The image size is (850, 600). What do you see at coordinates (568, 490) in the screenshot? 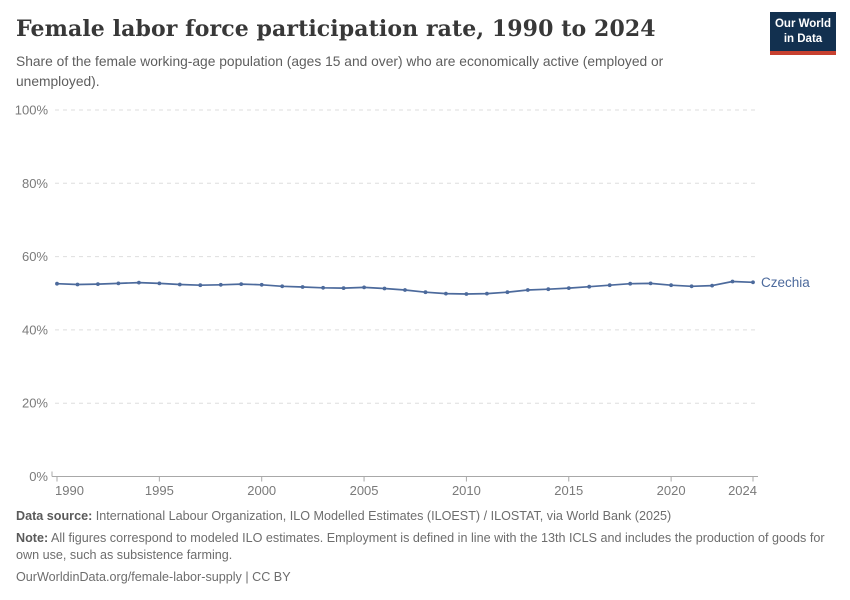
I see `x-axis-label: 2015` at bounding box center [568, 490].